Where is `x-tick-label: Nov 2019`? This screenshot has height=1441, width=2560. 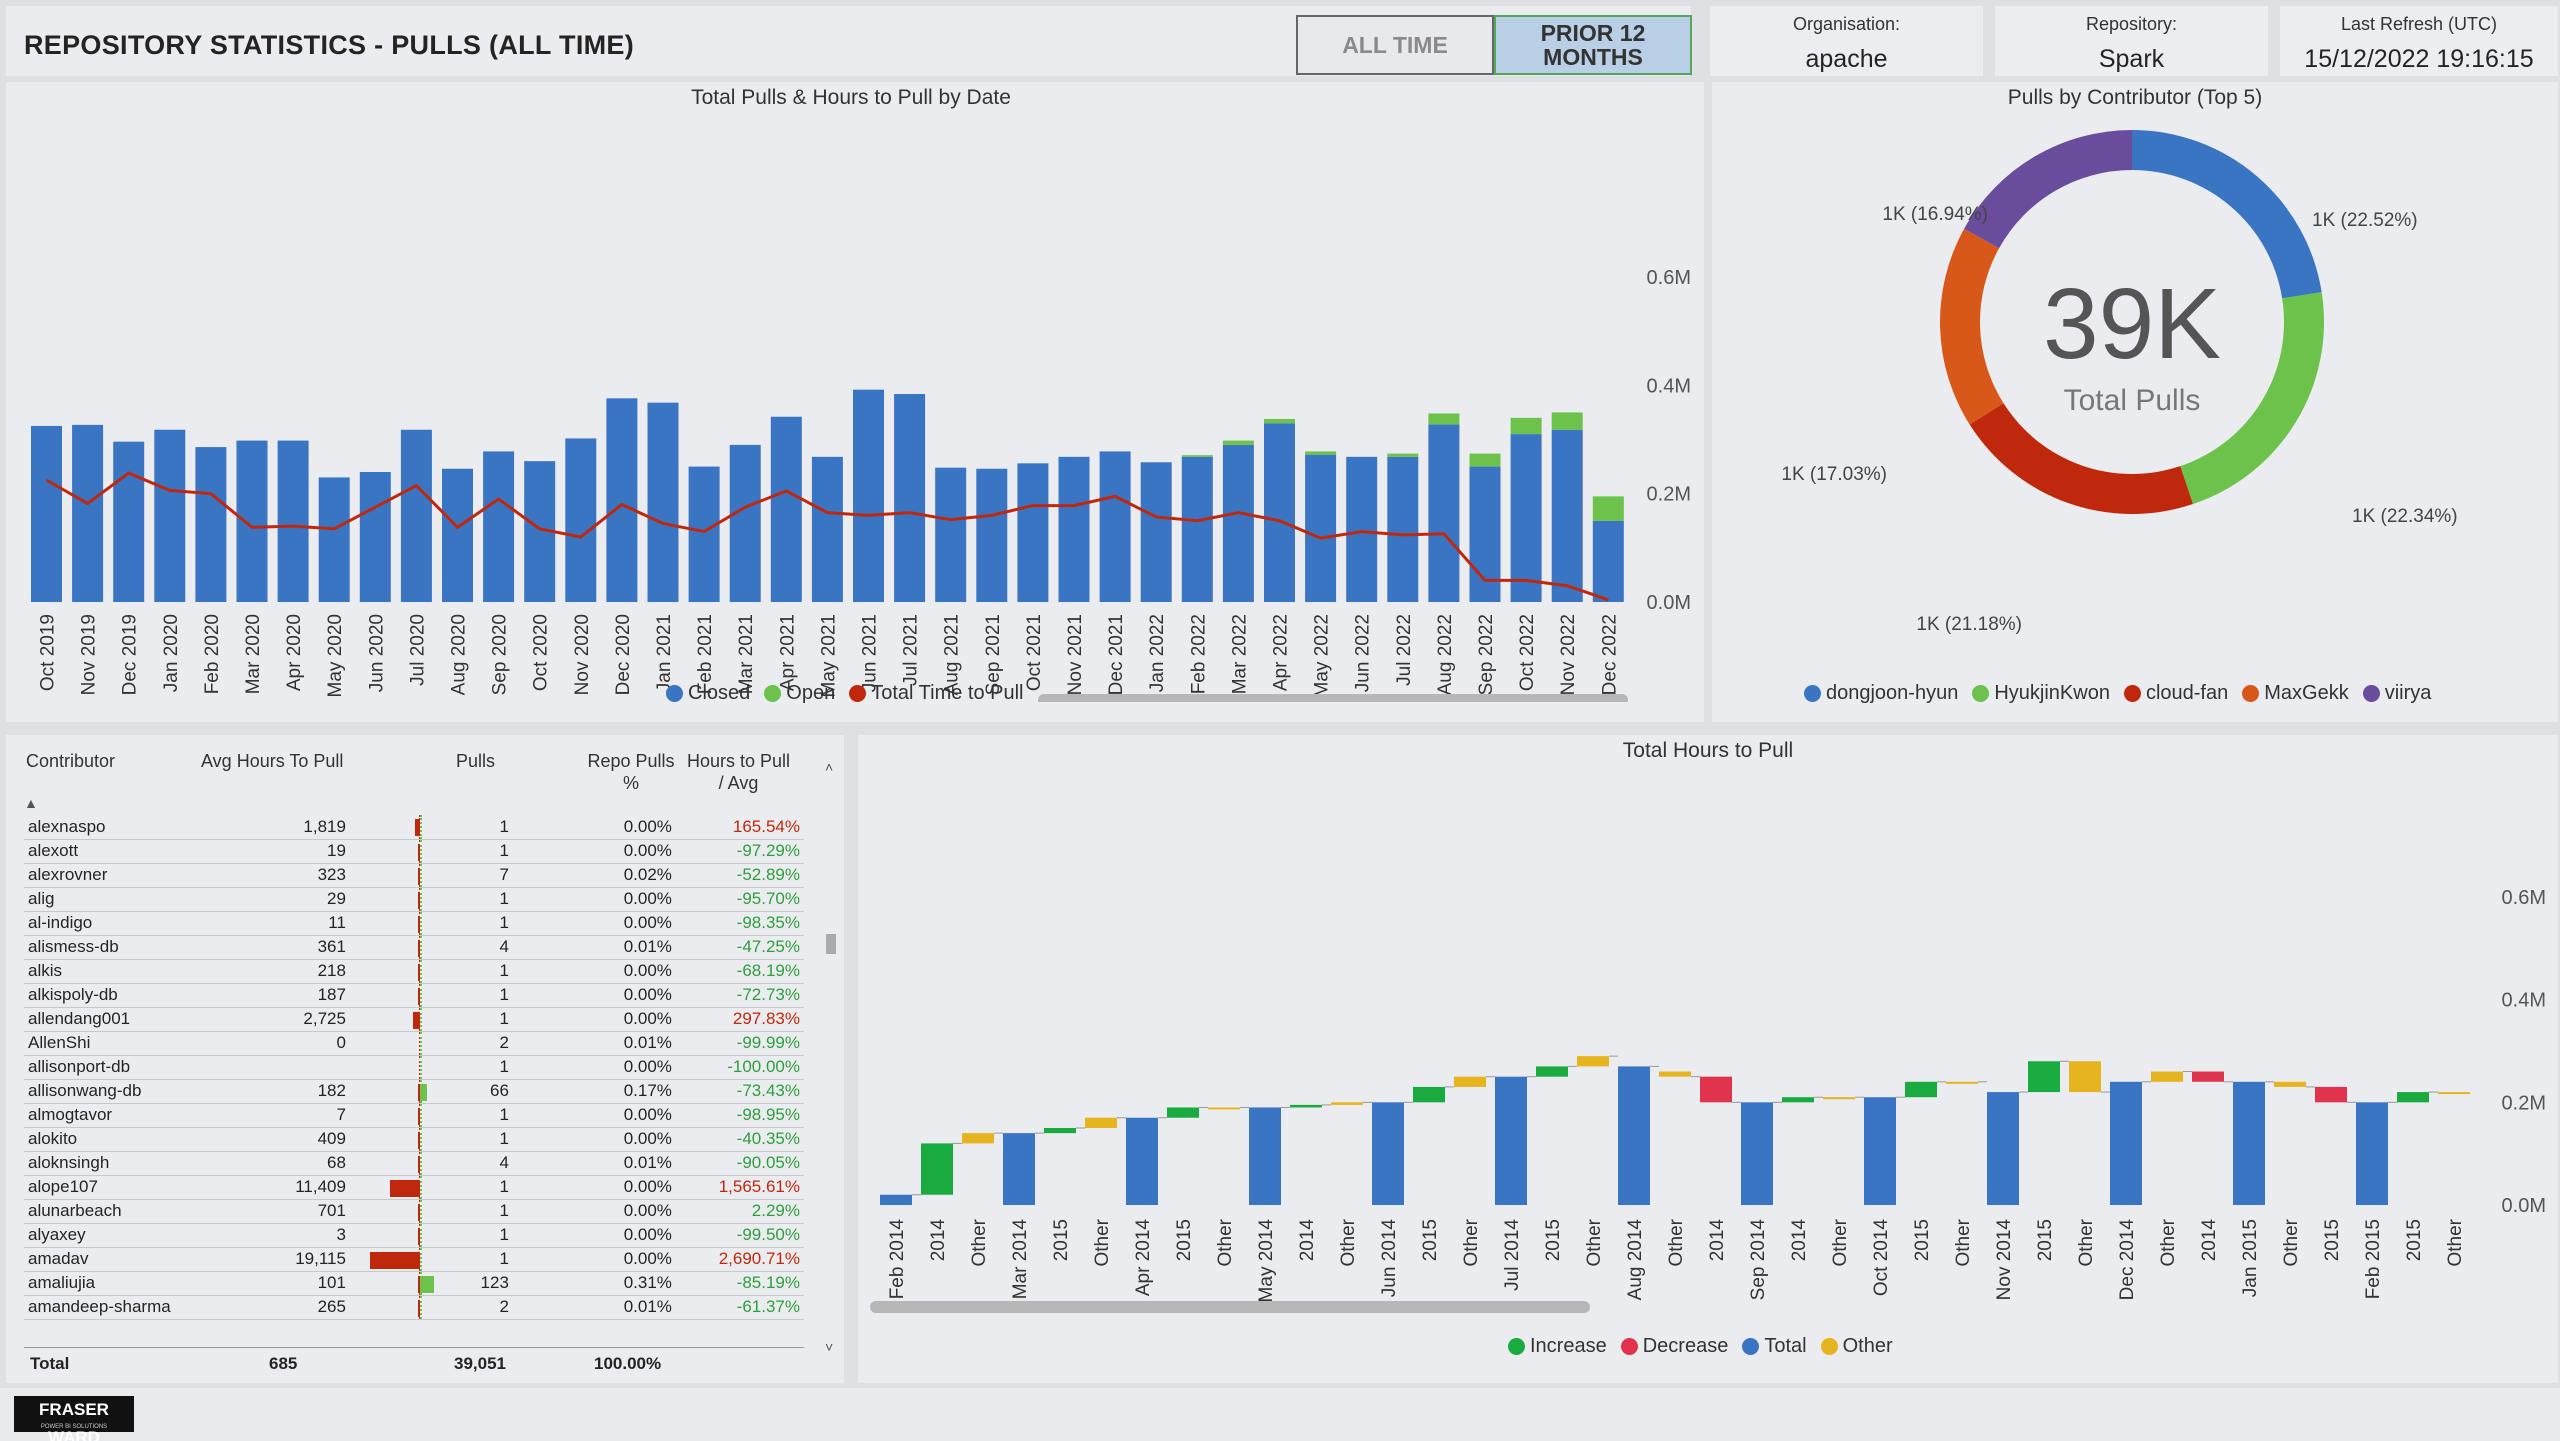
x-tick-label: Nov 2019 is located at coordinates (89, 654).